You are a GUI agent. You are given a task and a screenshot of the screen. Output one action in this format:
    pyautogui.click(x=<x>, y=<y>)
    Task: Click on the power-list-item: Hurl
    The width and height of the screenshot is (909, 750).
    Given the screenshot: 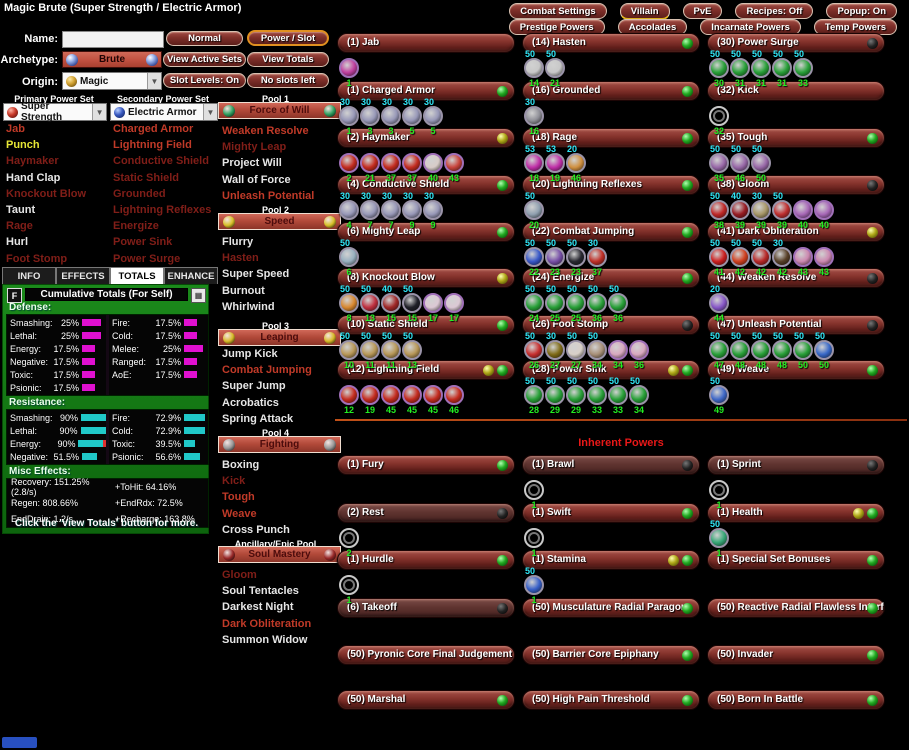 What is the action you would take?
    pyautogui.click(x=17, y=242)
    